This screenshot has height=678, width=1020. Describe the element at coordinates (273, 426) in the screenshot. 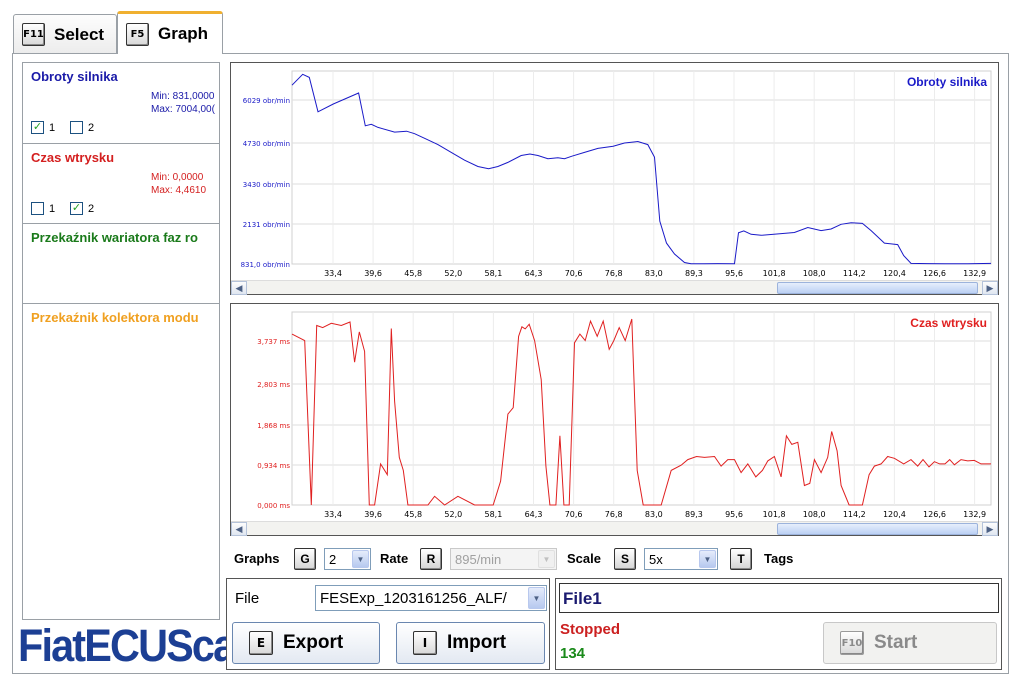

I see `y-tick-label: 1,868 ms` at that location.